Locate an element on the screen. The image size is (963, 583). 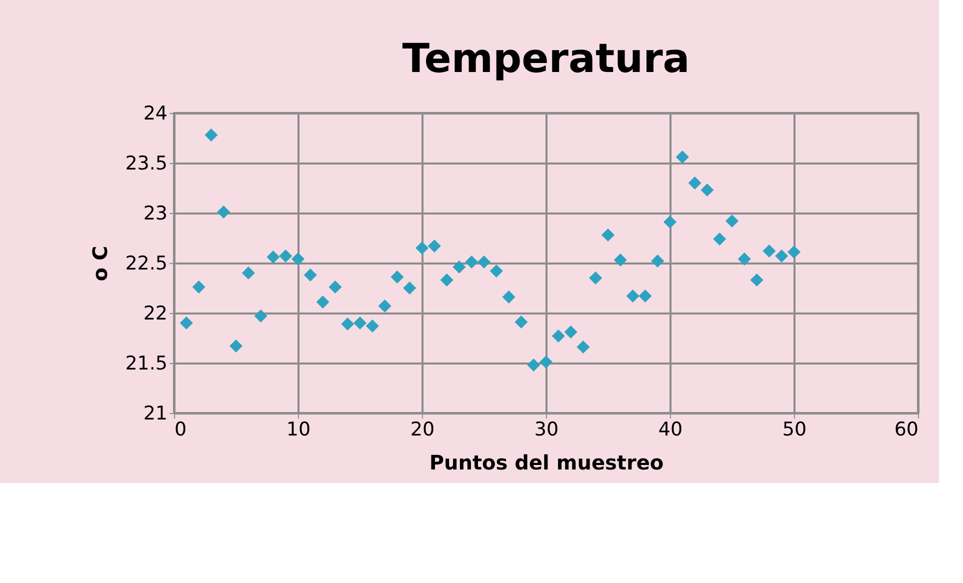
x-axis-title: Puntos del muestreo is located at coordinates (546, 462).